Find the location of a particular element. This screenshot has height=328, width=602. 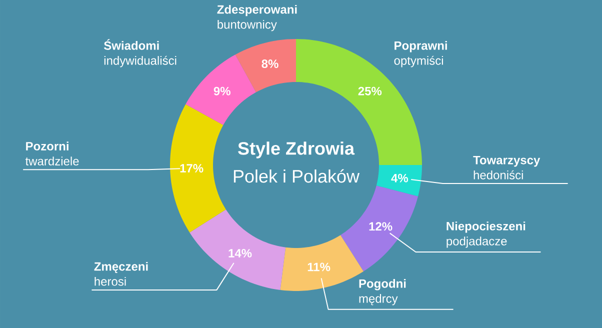

data-label: 11% is located at coordinates (319, 267).